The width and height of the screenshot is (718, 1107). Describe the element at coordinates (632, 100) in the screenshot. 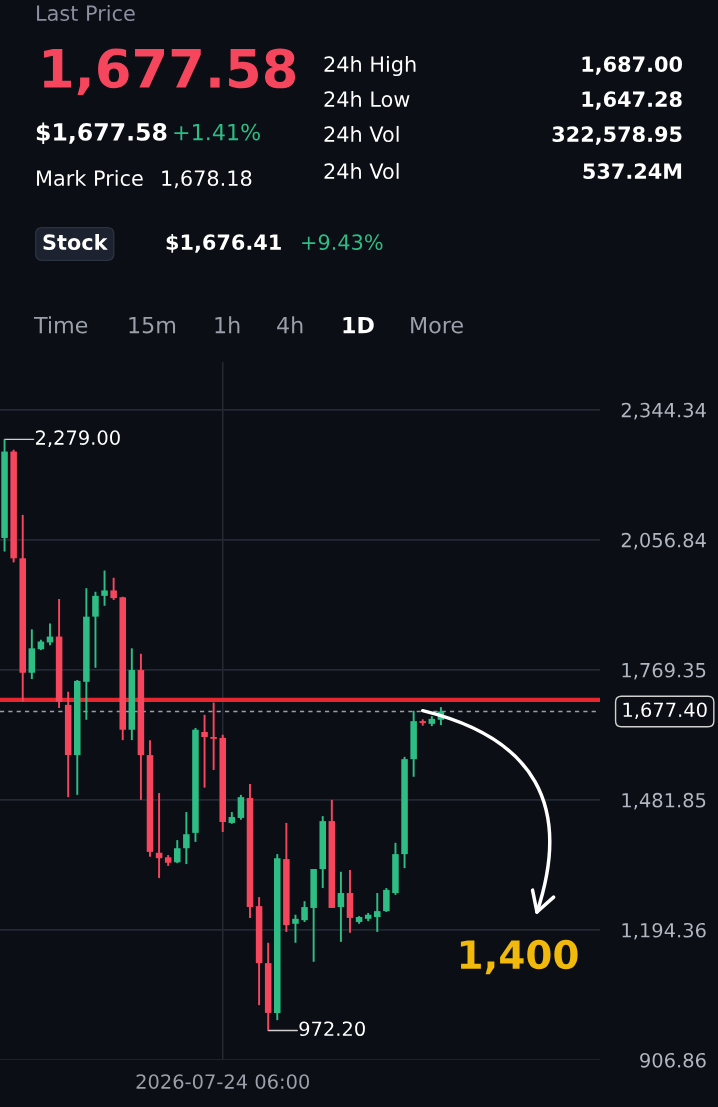

I see `text: 1,647.28` at that location.